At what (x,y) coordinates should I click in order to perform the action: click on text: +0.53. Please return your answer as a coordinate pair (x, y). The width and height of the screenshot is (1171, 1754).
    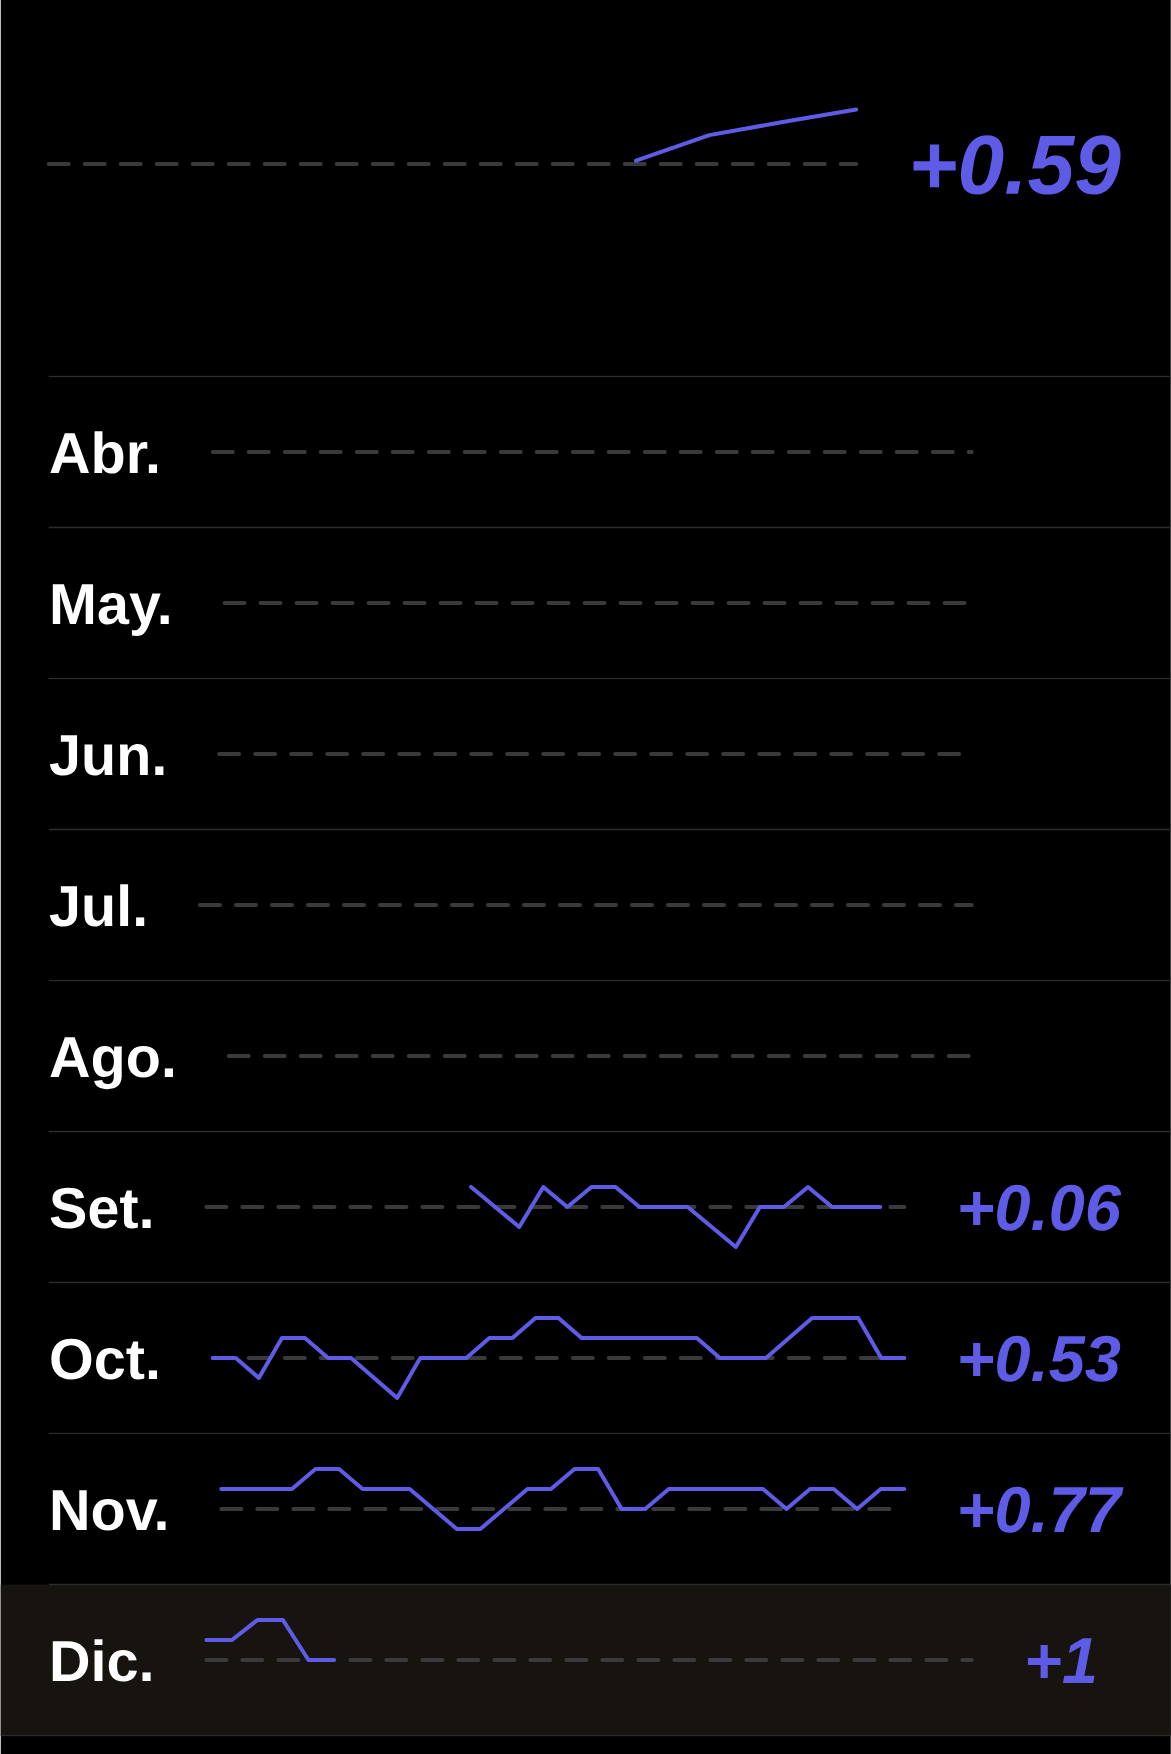
    Looking at the image, I should click on (1040, 1358).